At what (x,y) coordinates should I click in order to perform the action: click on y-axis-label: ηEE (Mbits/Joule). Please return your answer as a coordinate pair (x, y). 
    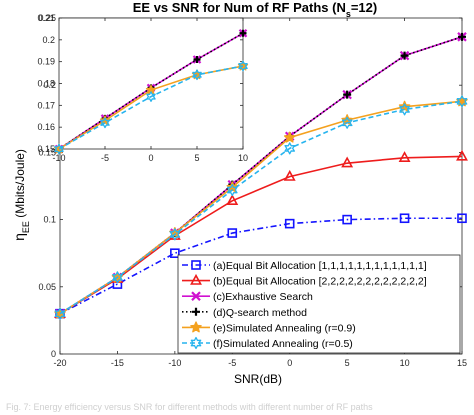
    Looking at the image, I should click on (21, 195).